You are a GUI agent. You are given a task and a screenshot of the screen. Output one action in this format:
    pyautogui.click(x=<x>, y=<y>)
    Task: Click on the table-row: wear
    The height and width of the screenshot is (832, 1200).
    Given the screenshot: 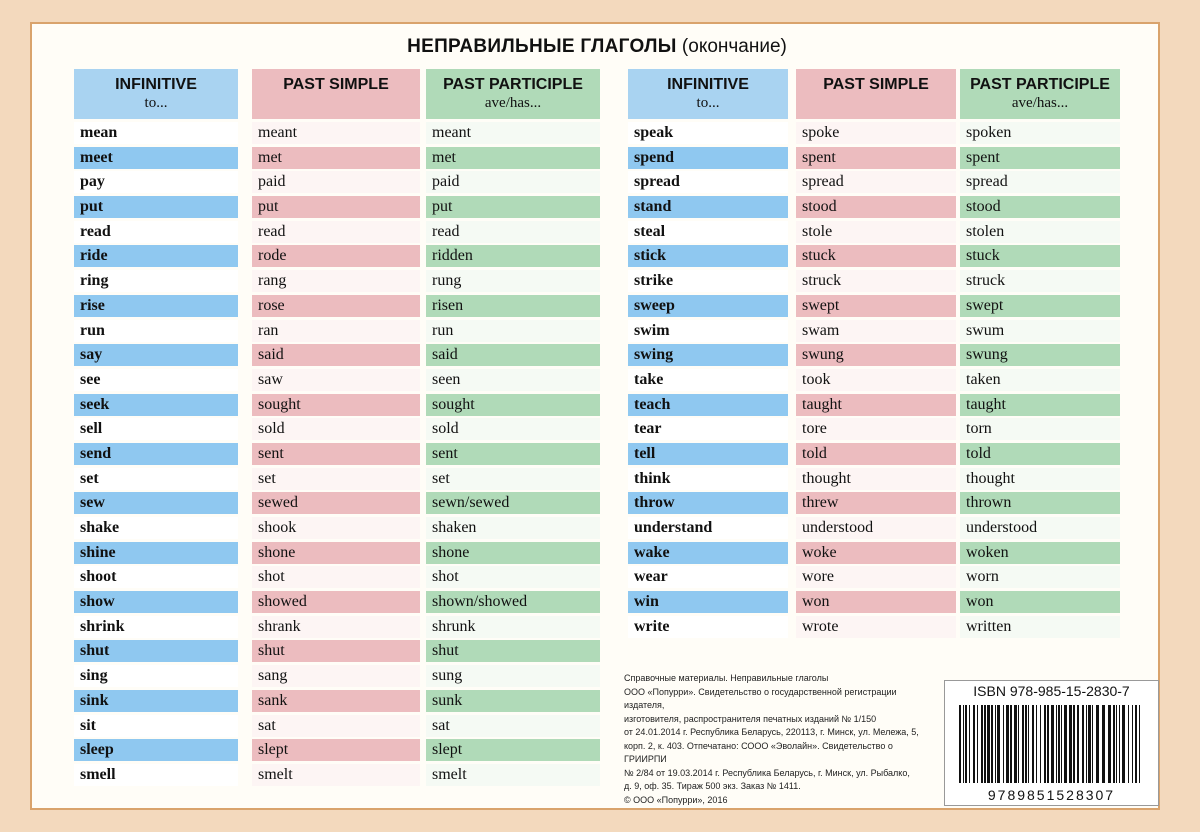 What is the action you would take?
    pyautogui.click(x=708, y=577)
    